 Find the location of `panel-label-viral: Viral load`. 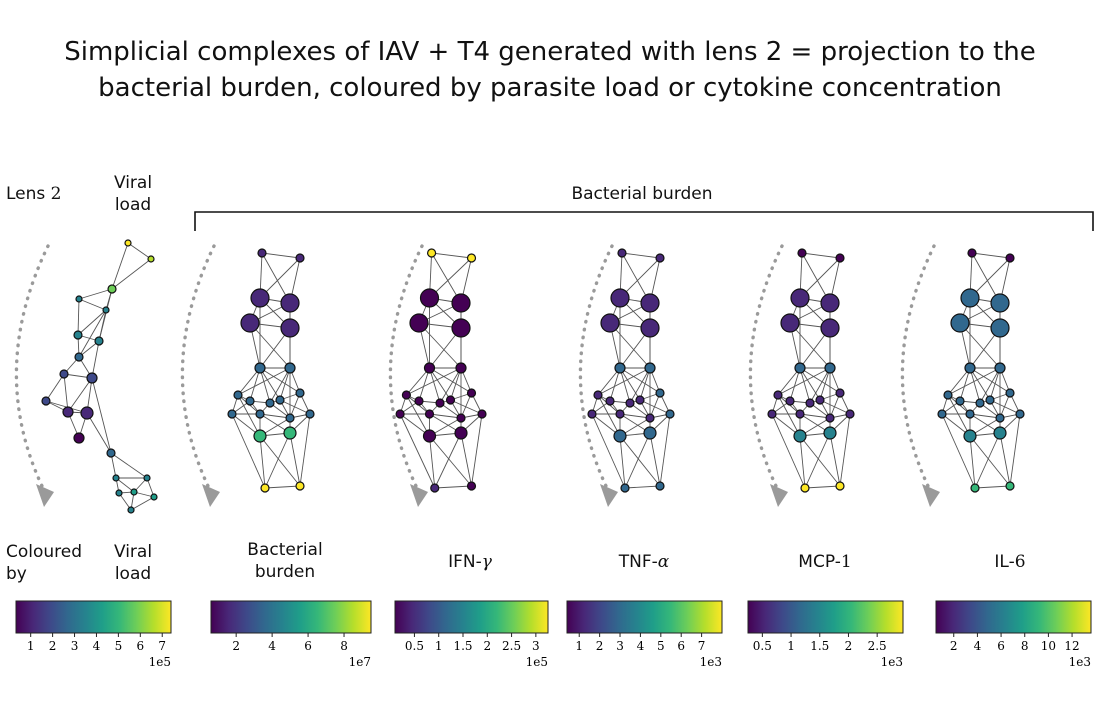

panel-label-viral: Viral load is located at coordinates (133, 563).